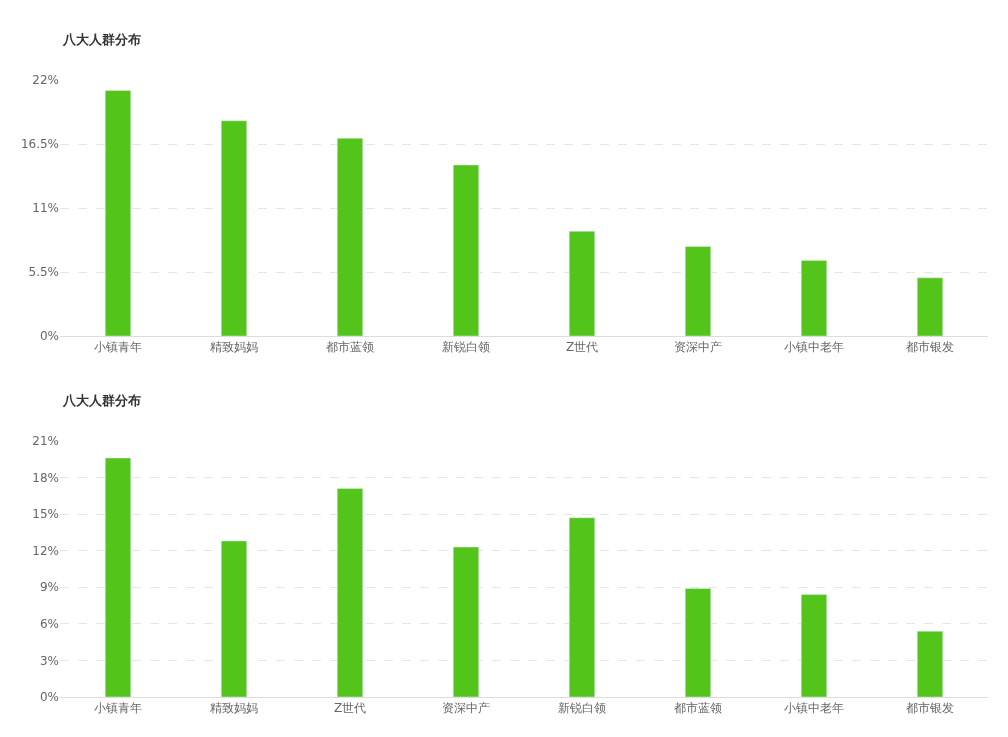 The width and height of the screenshot is (1008, 737). What do you see at coordinates (49, 587) in the screenshot?
I see `y-tick-label: 9%` at bounding box center [49, 587].